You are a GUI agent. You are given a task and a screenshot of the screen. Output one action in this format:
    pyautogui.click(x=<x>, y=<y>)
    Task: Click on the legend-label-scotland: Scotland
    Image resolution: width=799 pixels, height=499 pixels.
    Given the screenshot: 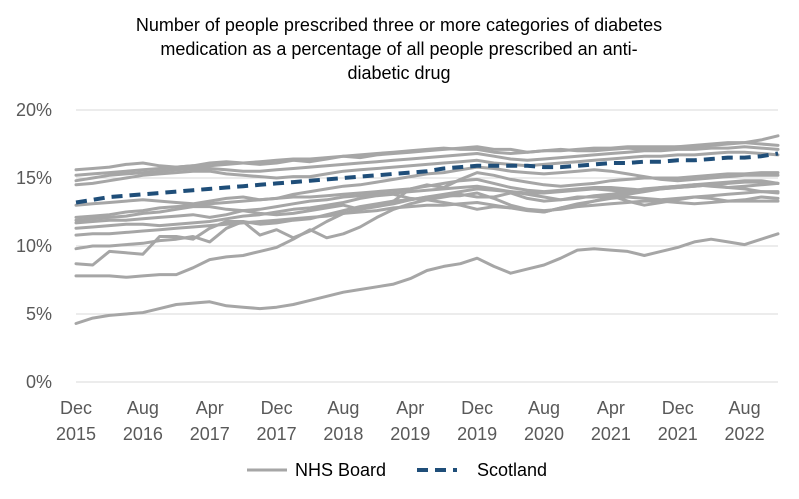 What is the action you would take?
    pyautogui.click(x=512, y=470)
    